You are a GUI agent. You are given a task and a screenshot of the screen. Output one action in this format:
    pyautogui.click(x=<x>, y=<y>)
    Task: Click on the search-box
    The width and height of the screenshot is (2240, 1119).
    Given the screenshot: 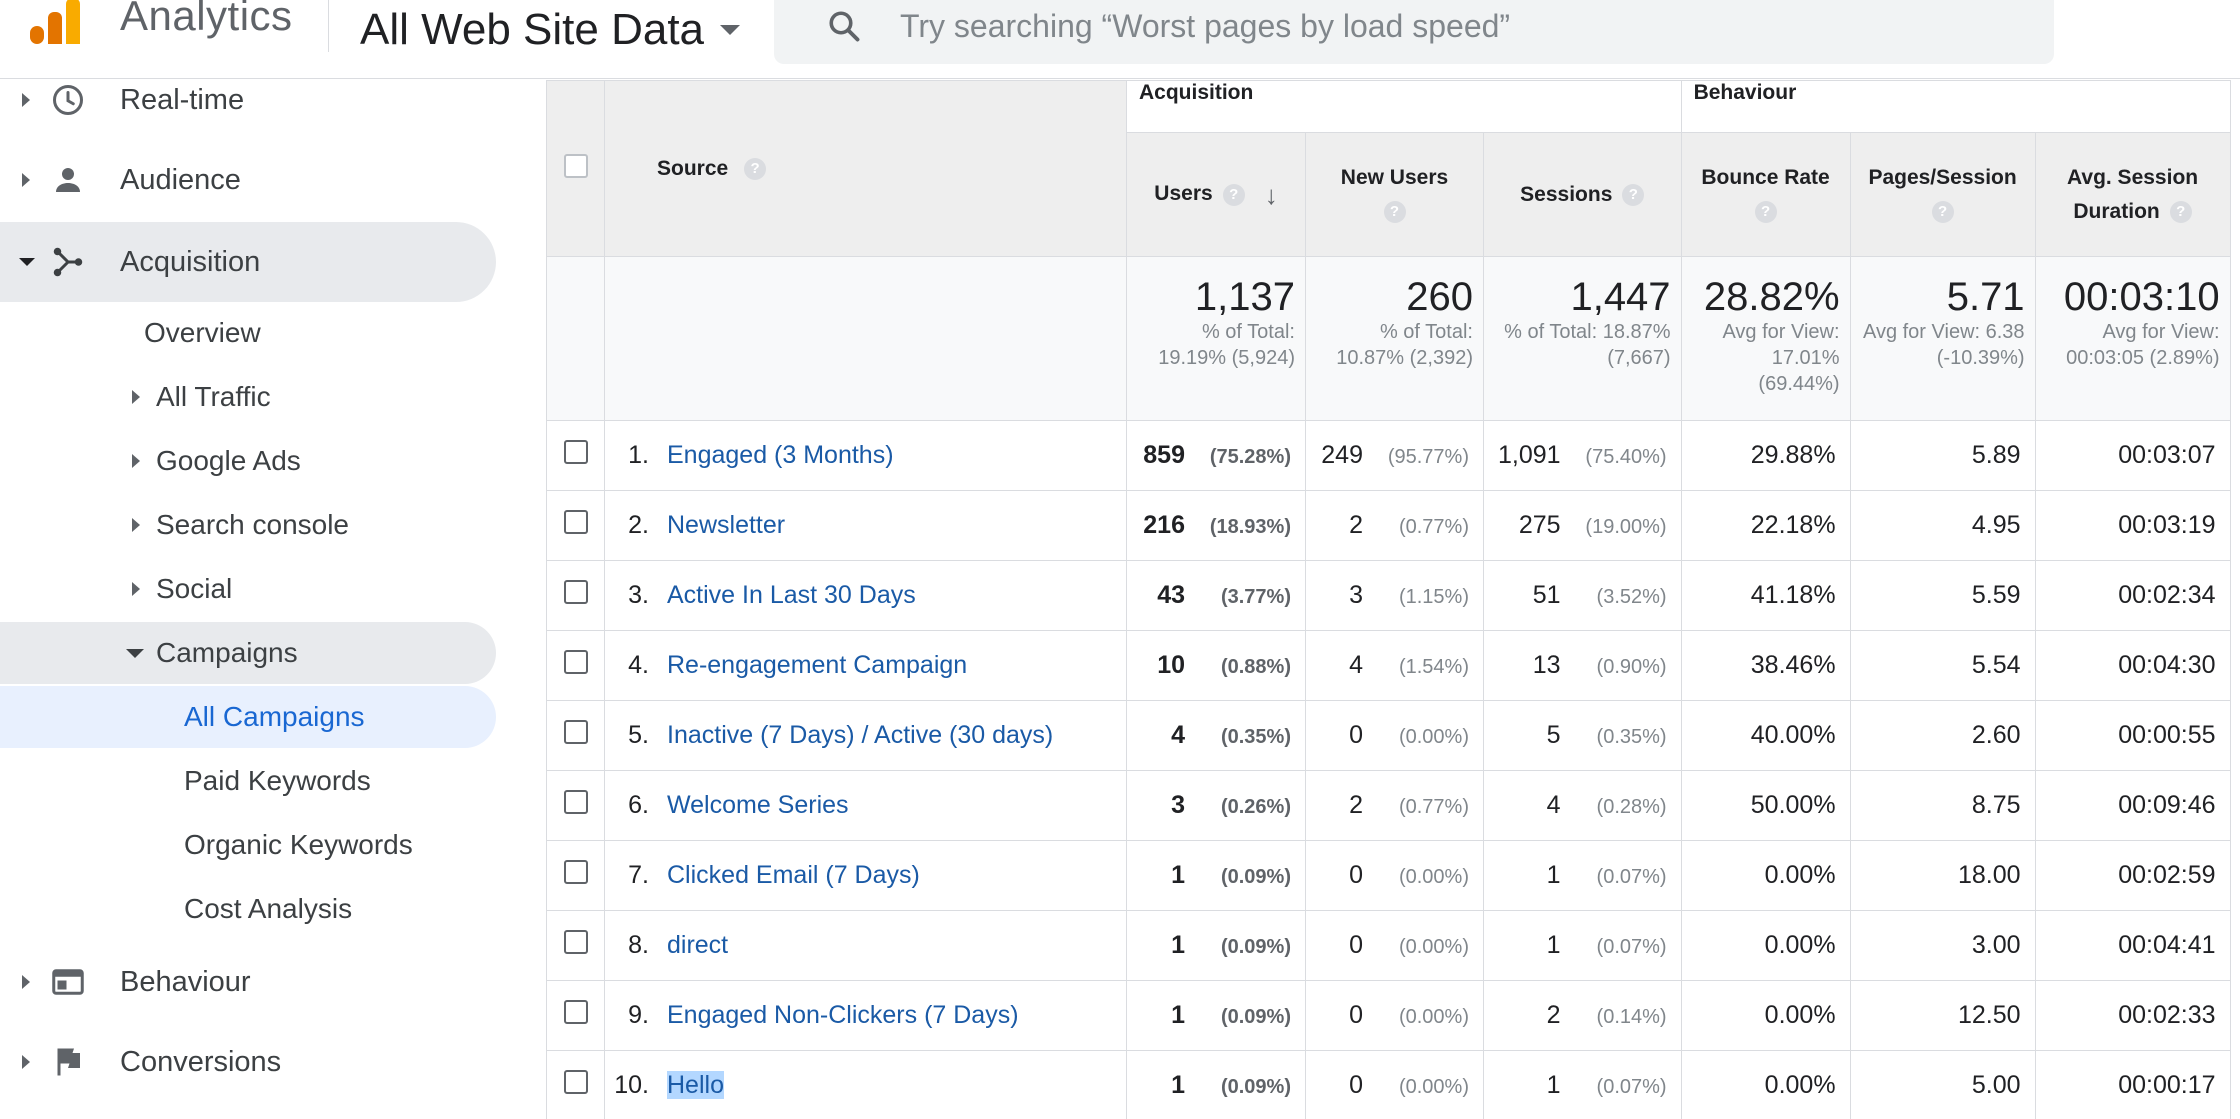 What is the action you would take?
    pyautogui.click(x=1414, y=32)
    